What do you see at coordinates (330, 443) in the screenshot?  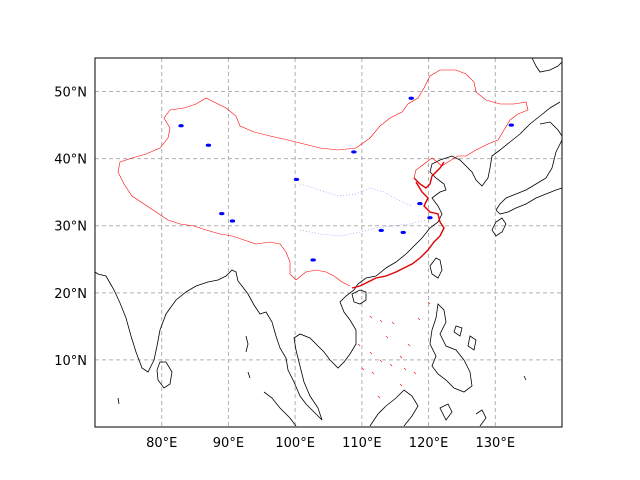 I see `x-axis-ticks: 80°E 90°E 100°E 110°E 120°E 130°E` at bounding box center [330, 443].